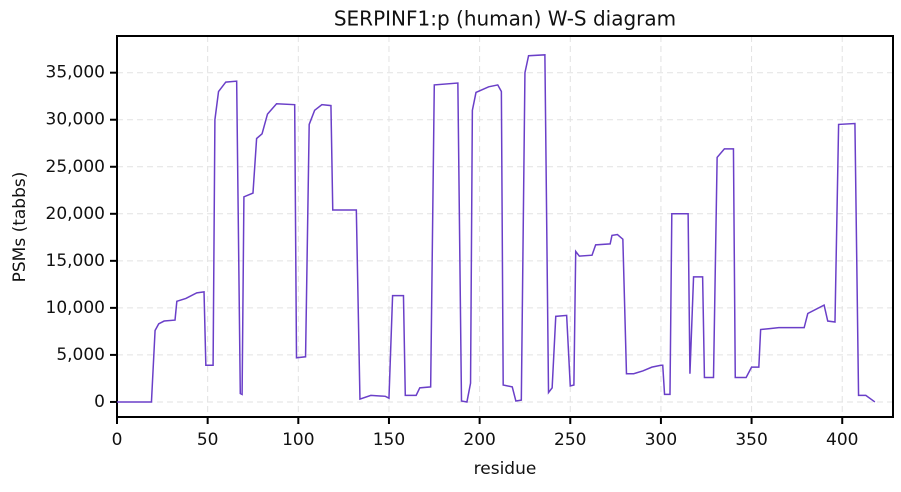  What do you see at coordinates (75, 120) in the screenshot?
I see `y-tick-label: 30,000` at bounding box center [75, 120].